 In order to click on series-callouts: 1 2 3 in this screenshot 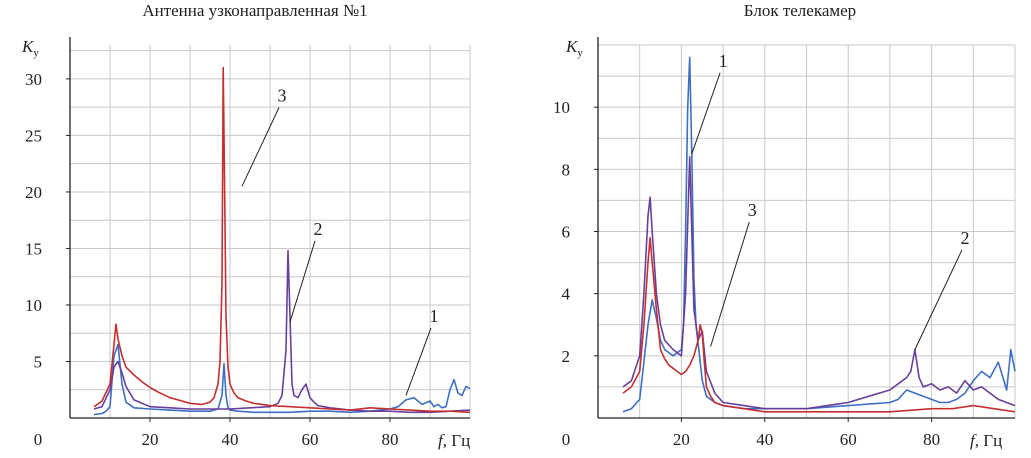, I will do `click(340, 241)`.